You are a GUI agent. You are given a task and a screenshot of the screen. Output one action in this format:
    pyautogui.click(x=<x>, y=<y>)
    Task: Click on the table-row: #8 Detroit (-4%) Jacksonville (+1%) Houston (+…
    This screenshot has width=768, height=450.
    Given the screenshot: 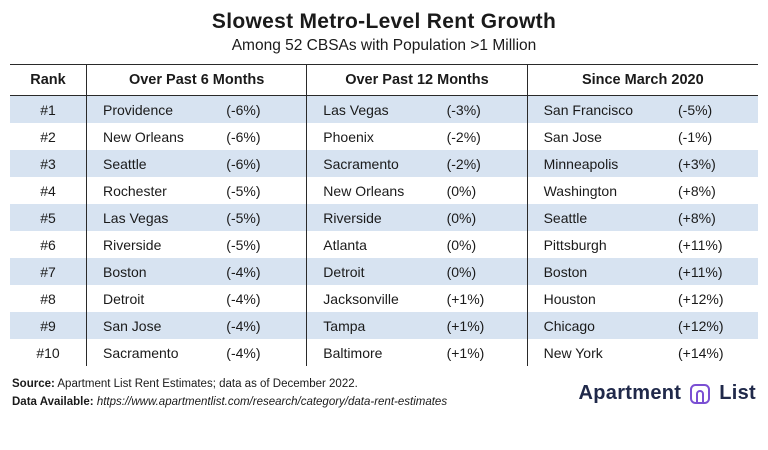 What is the action you would take?
    pyautogui.click(x=384, y=298)
    